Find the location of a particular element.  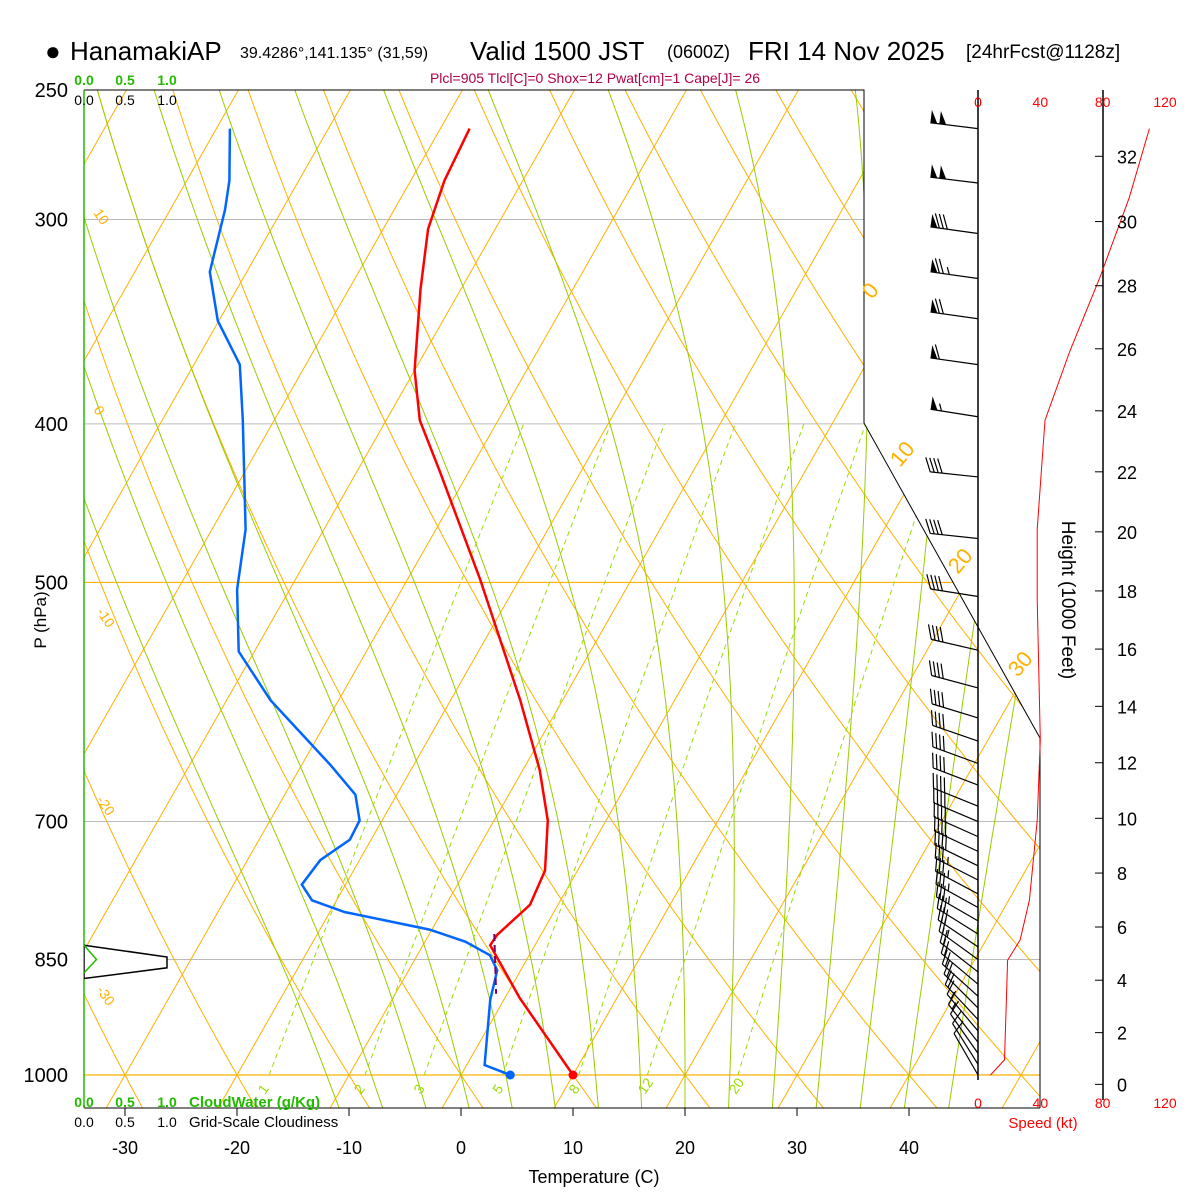

mixing-ratio-label: 5 is located at coordinates (498, 1089).